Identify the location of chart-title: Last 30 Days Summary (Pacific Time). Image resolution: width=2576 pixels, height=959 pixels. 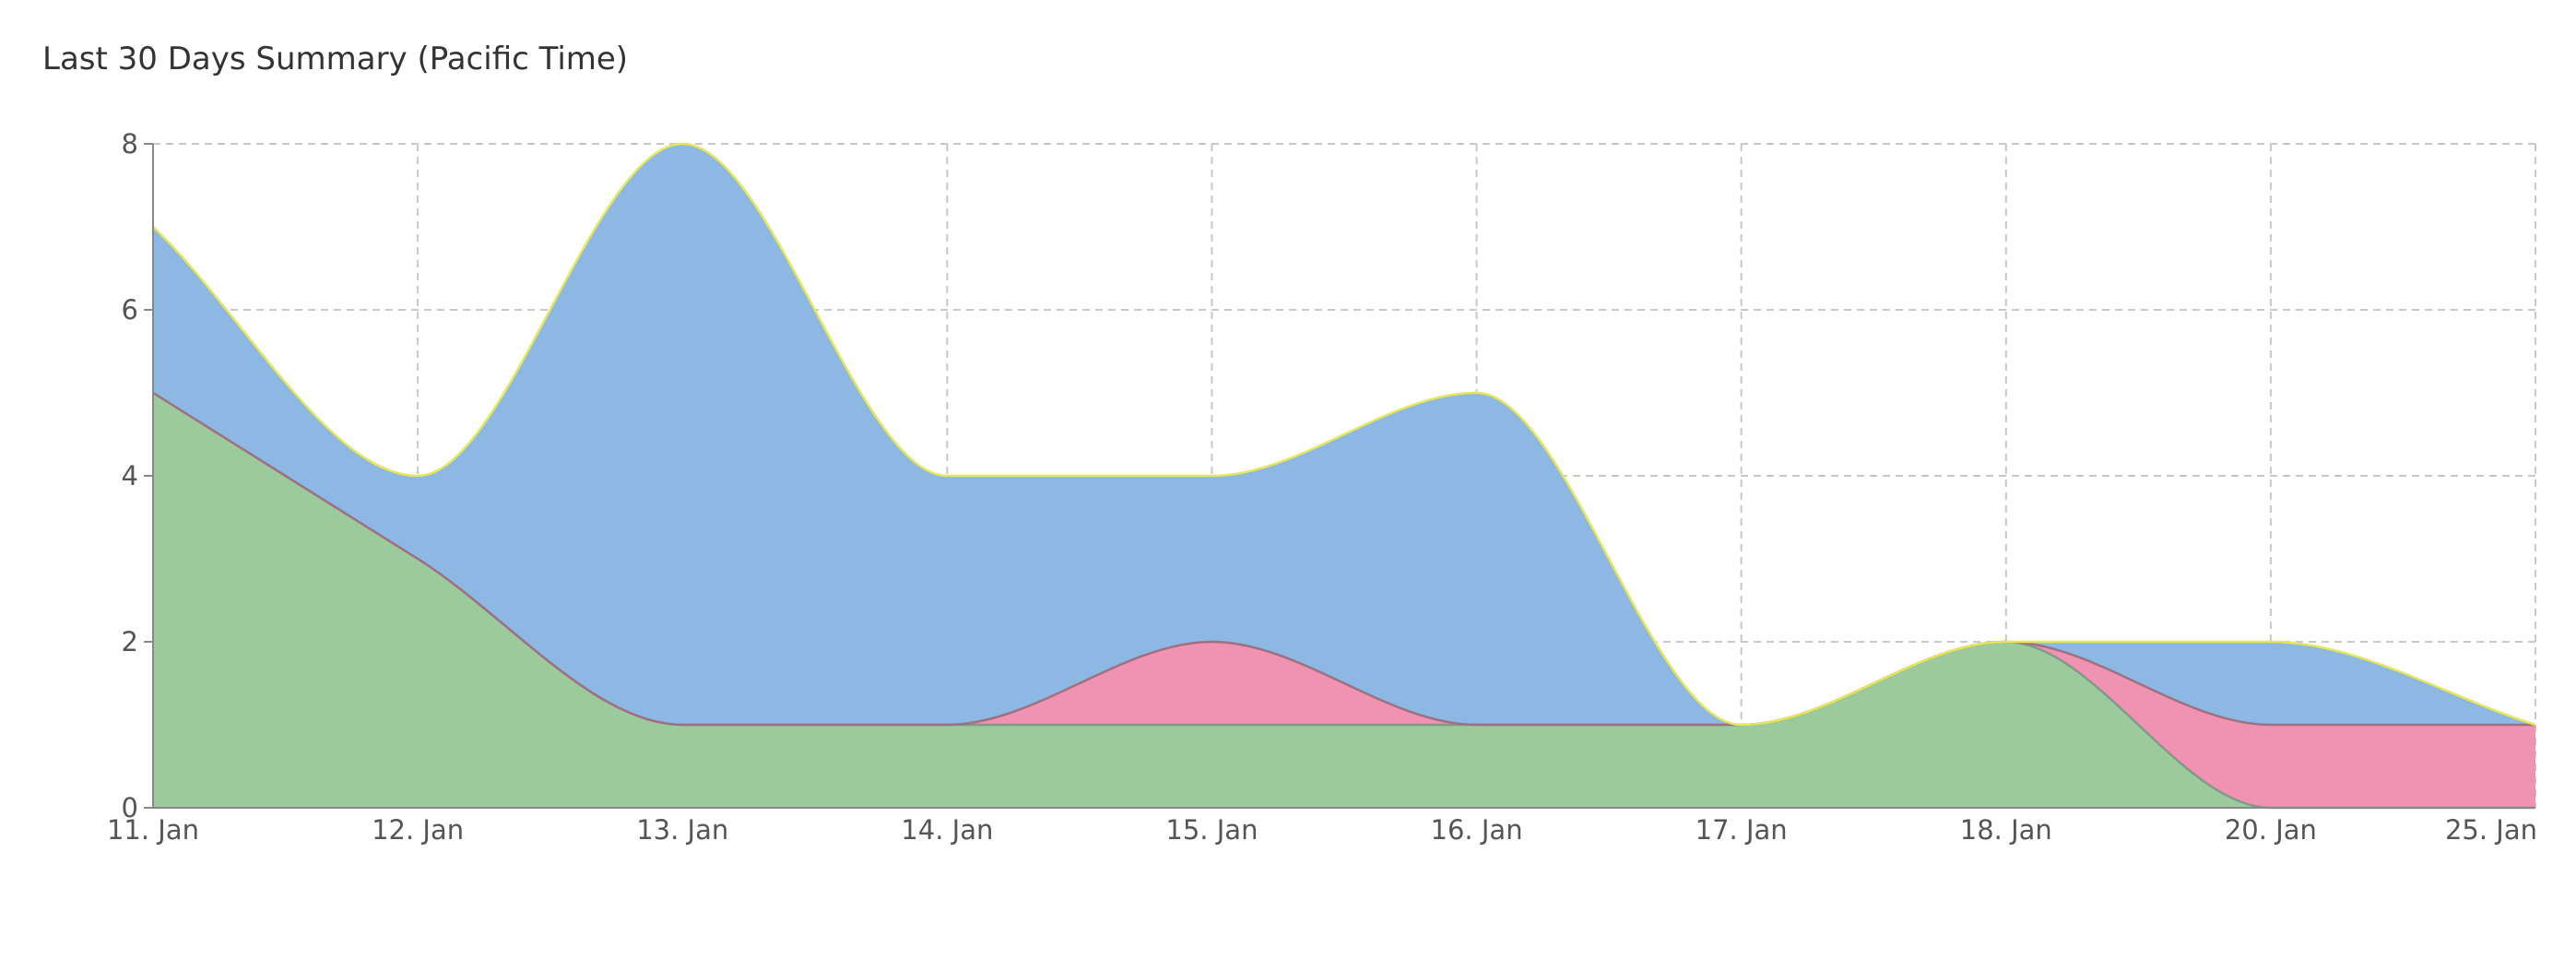
(335, 59).